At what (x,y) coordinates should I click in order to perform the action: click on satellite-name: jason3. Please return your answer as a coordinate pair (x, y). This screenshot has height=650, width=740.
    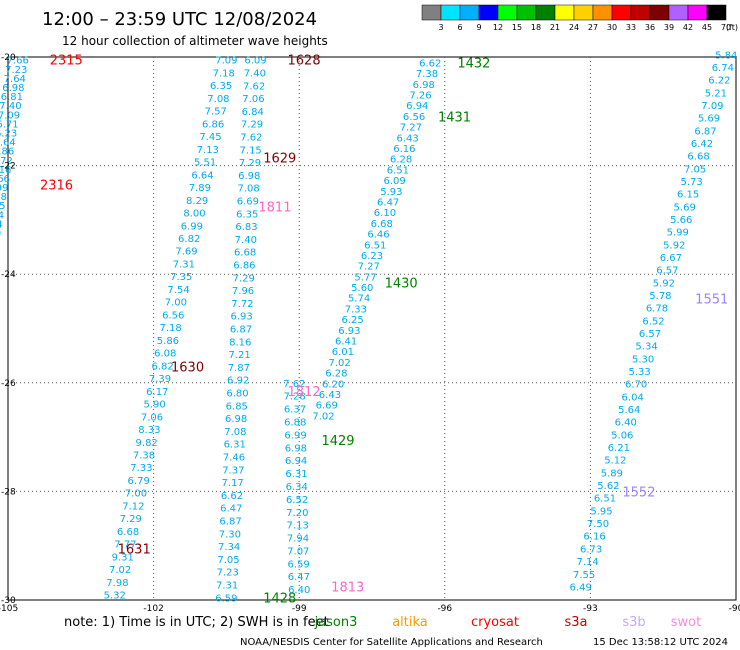
    Looking at the image, I should click on (336, 622).